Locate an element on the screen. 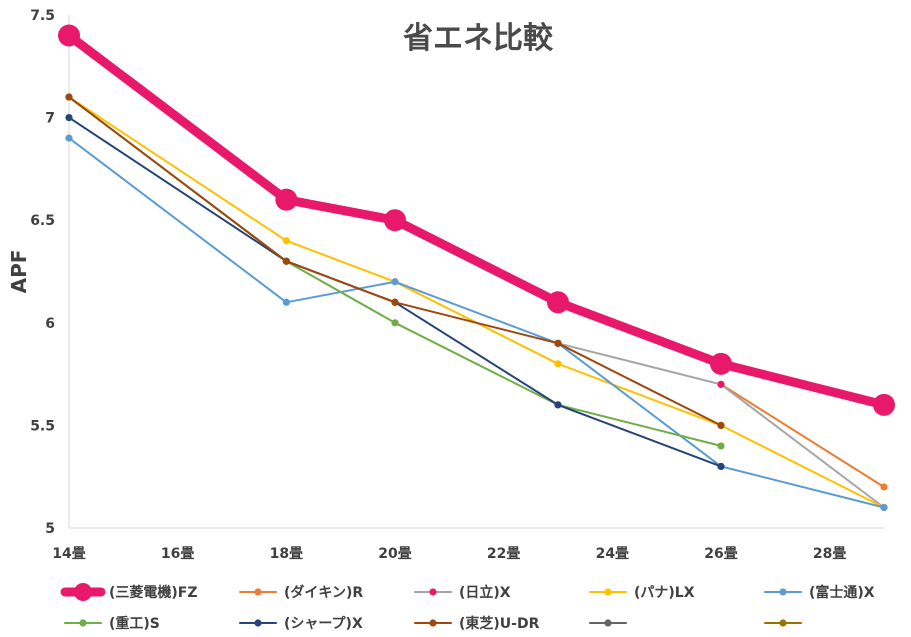 Image resolution: width=911 pixels, height=637 pixels. y-tick-label: 5.5 is located at coordinates (42, 426).